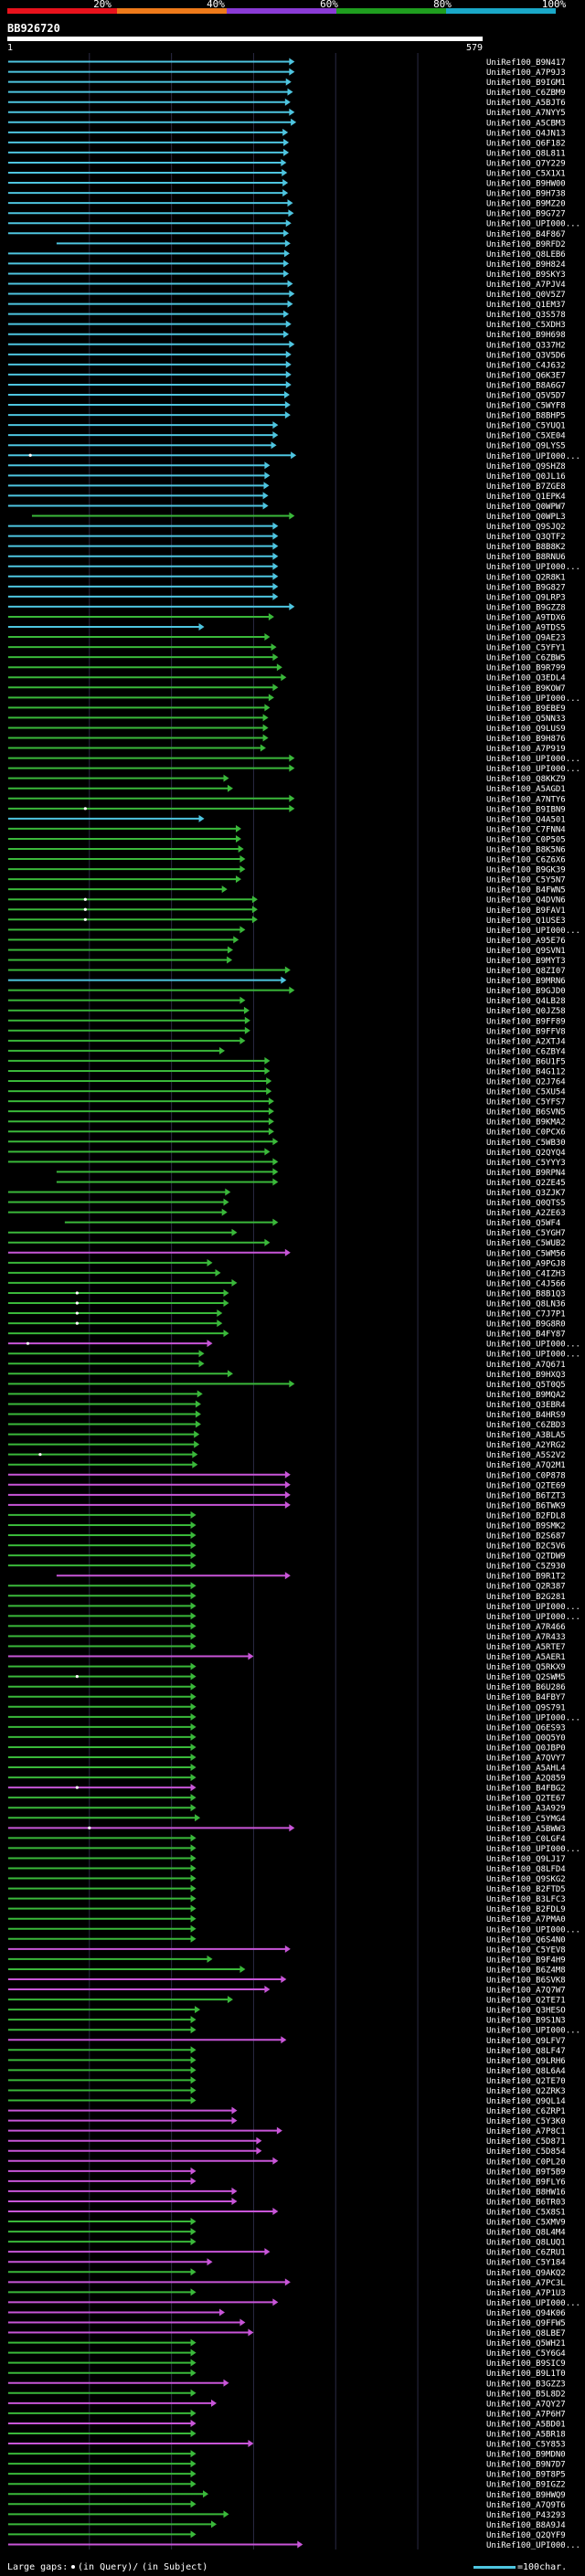 This screenshot has height=2576, width=585. I want to click on hit-label: UniRef100_C5YMG4, so click(526, 1819).